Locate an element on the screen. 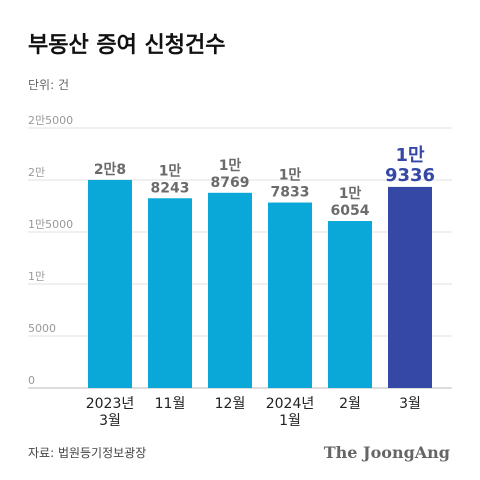 Image resolution: width=480 pixels, height=480 pixels. x-tick-label: 2024년 1월 is located at coordinates (290, 412).